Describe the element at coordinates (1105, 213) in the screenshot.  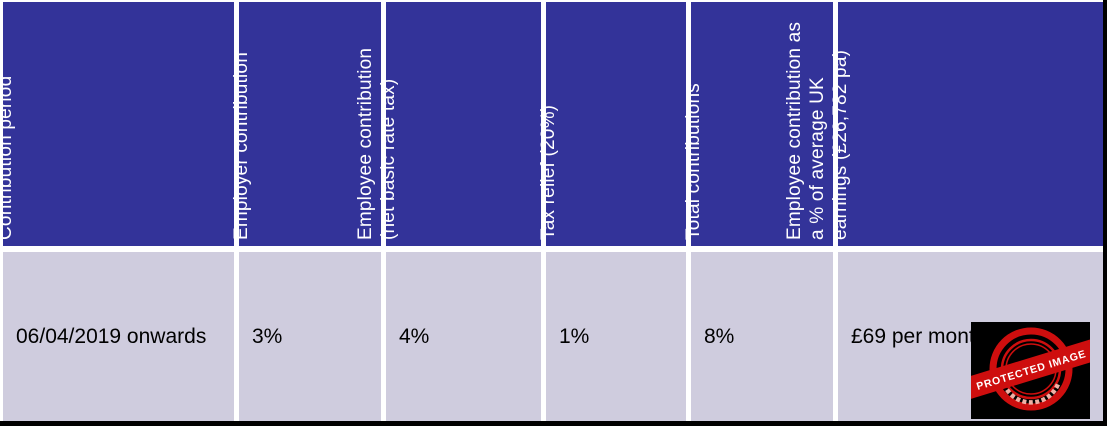
I see `table-right-border` at that location.